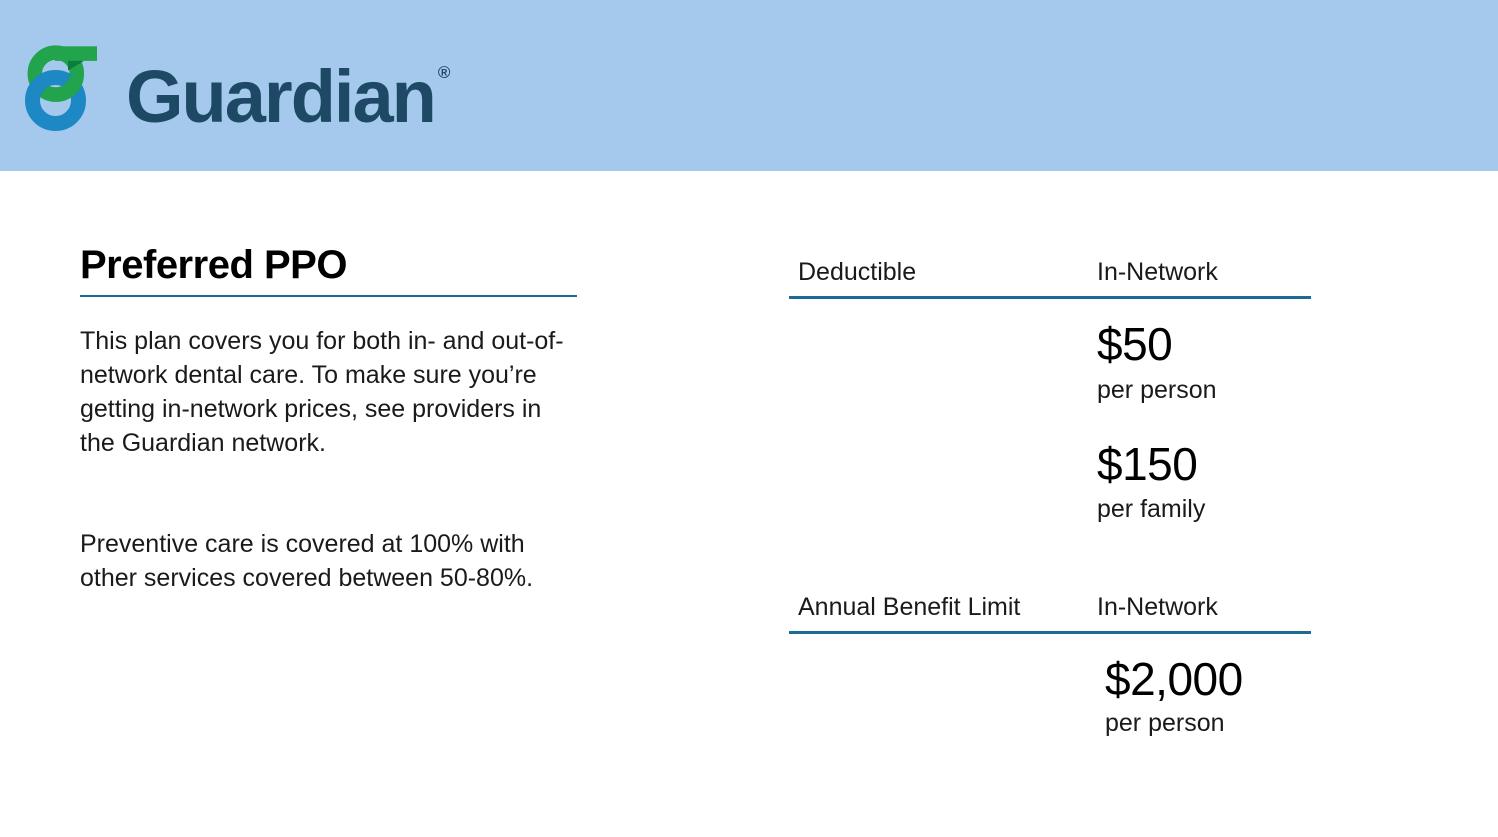 The width and height of the screenshot is (1498, 837). I want to click on plan-title: Preferred PPO, so click(213, 265).